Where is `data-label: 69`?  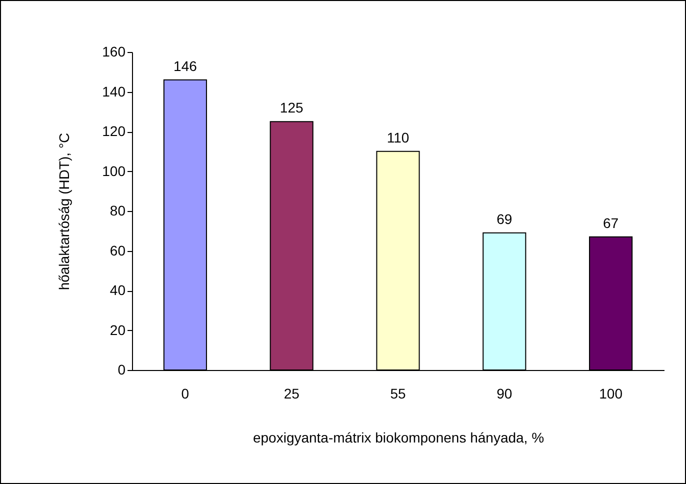
data-label: 69 is located at coordinates (504, 218).